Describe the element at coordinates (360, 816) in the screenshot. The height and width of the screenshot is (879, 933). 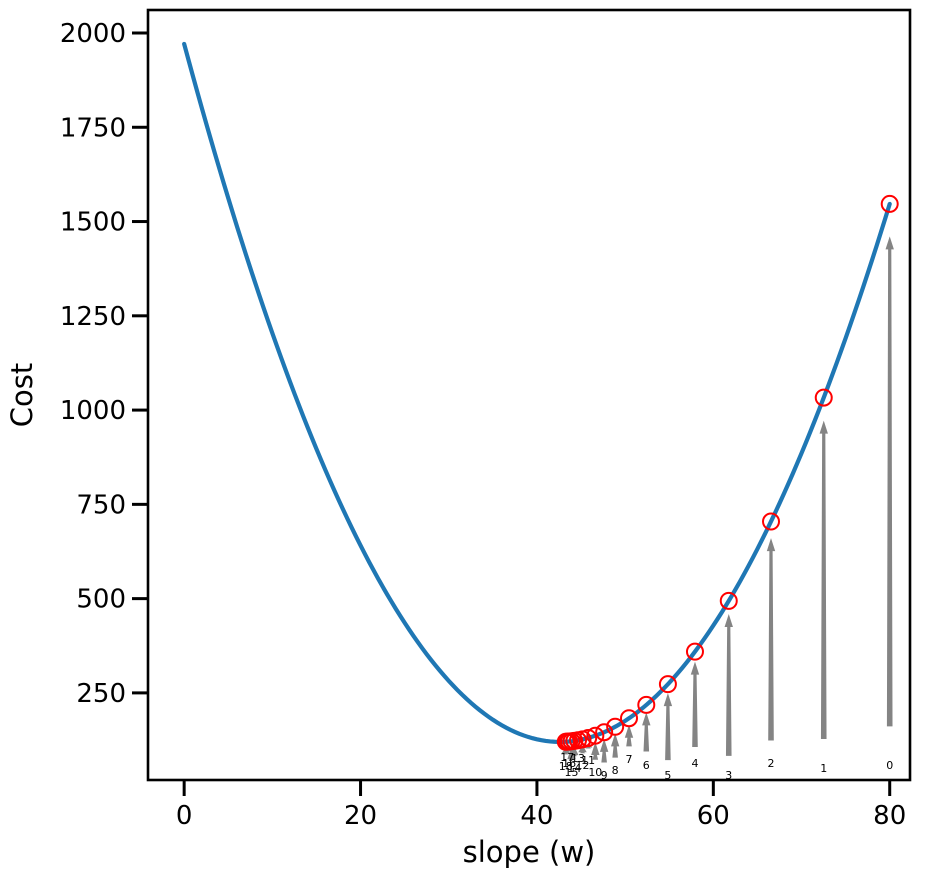
I see `x-tick-label: 20` at that location.